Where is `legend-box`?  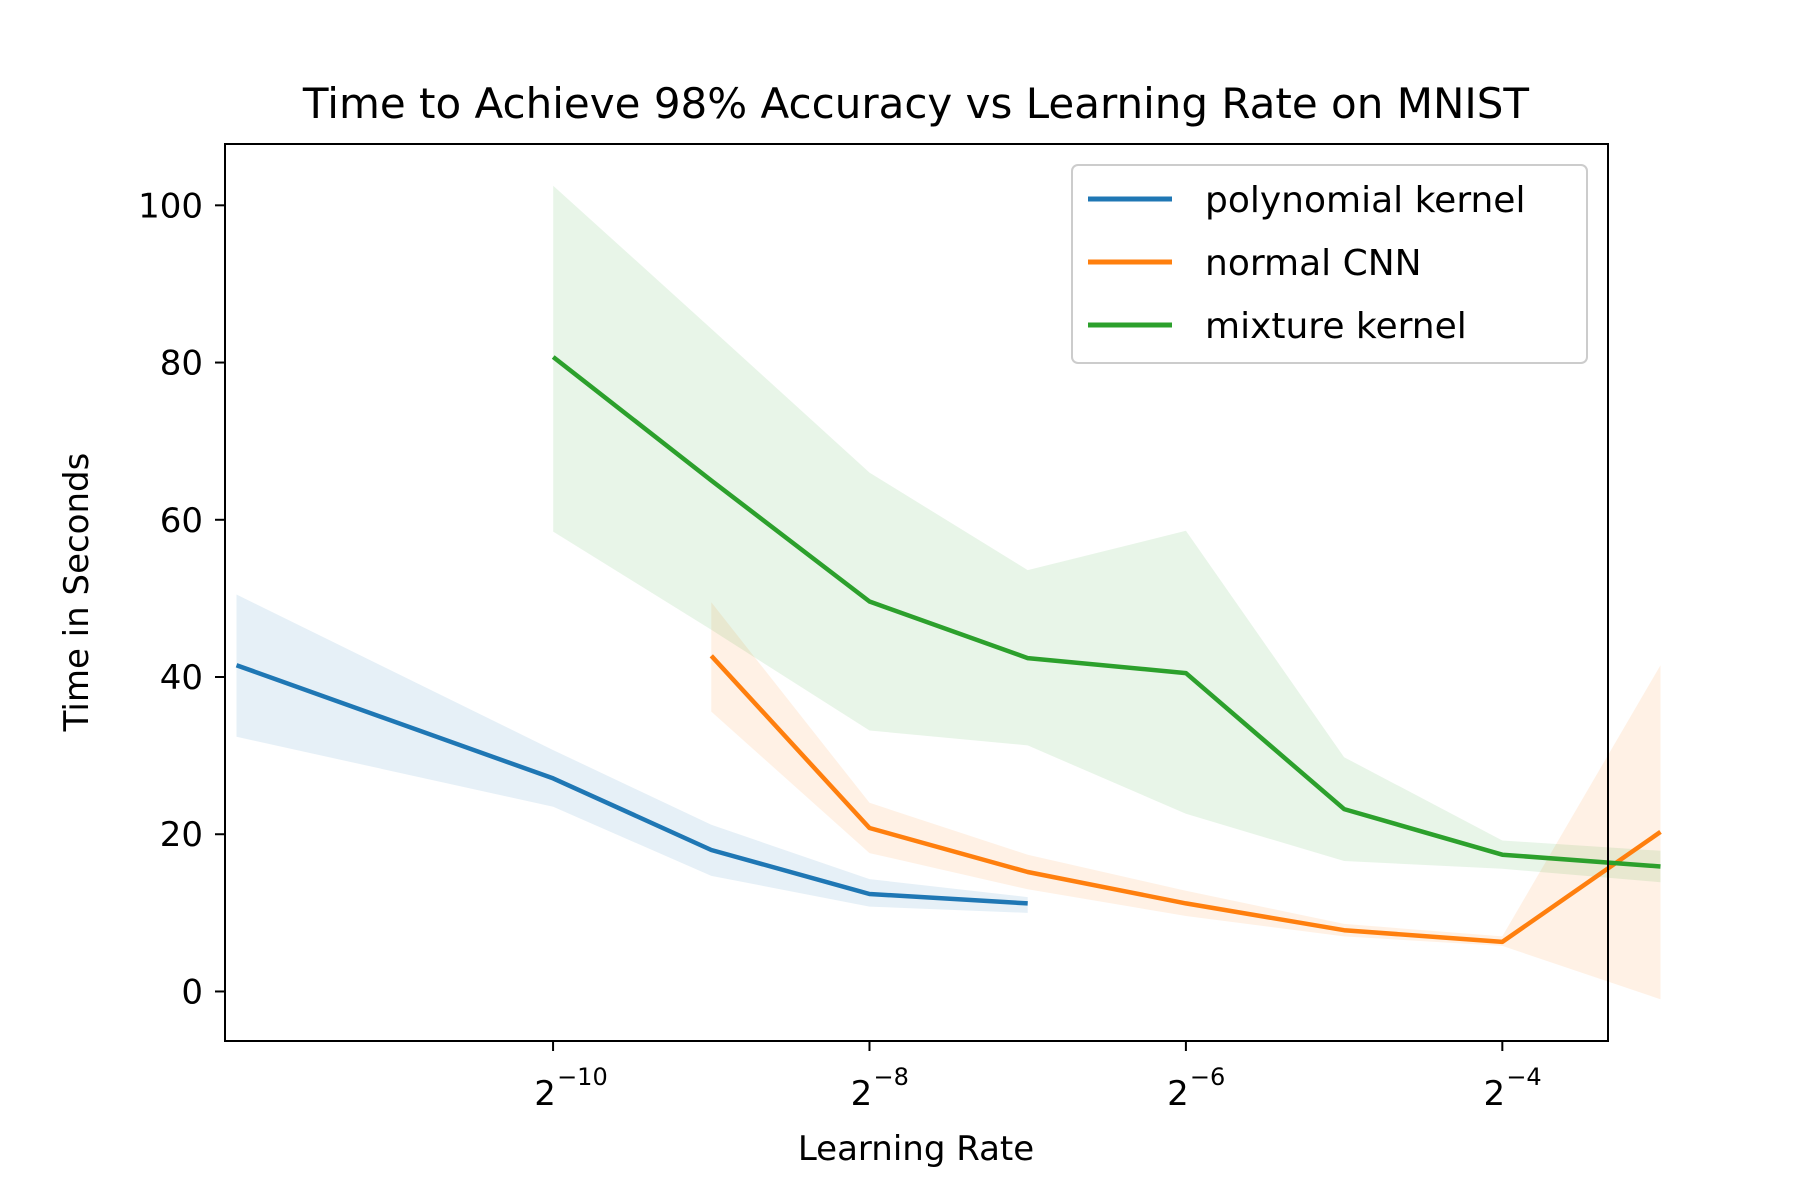 legend-box is located at coordinates (1329, 264).